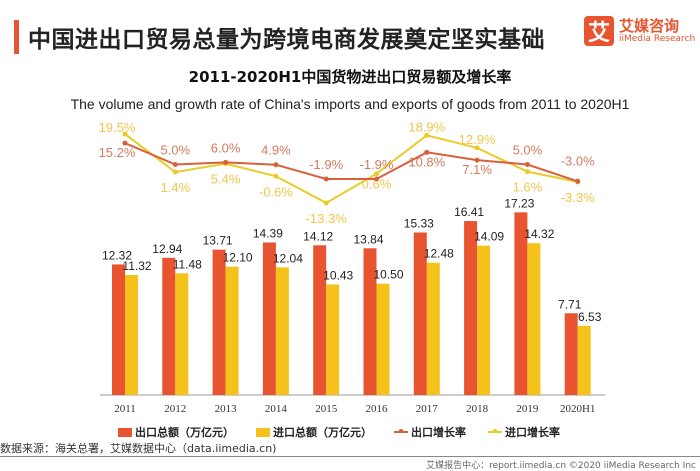 This screenshot has width=700, height=471. Describe the element at coordinates (167, 249) in the screenshot. I see `export-value-label: 12.94` at that location.